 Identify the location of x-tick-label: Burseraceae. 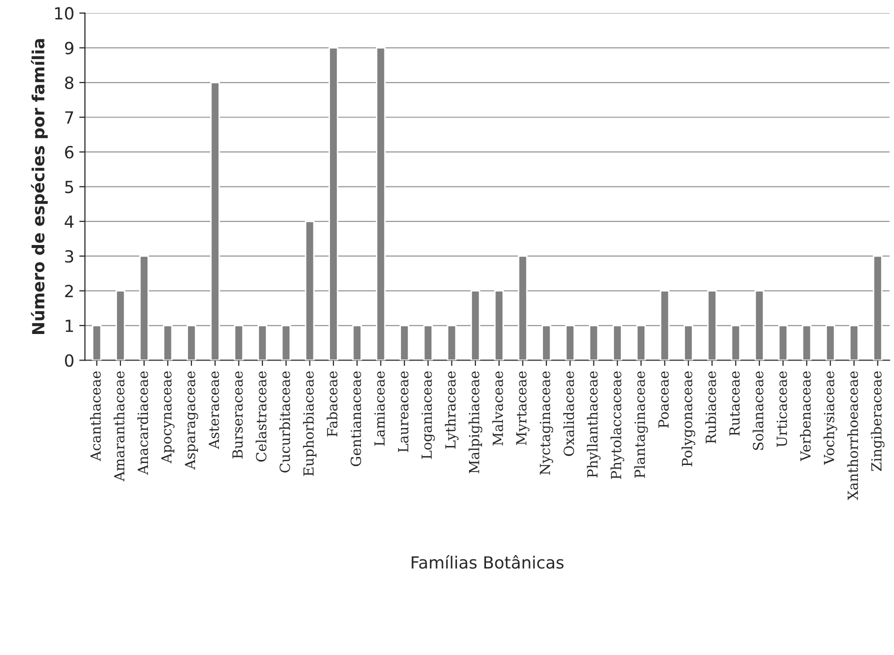
(237, 414).